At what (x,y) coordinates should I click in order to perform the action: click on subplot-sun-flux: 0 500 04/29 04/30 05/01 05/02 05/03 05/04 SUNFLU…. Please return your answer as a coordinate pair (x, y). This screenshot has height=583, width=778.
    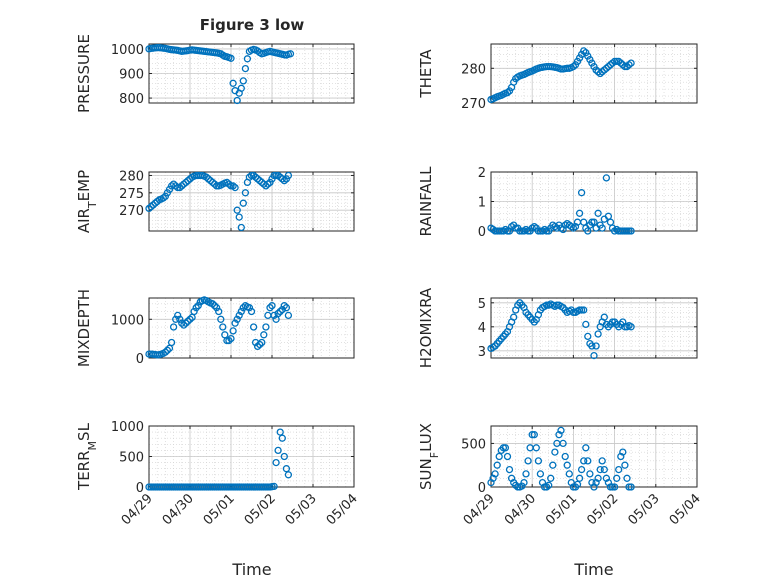
    Looking at the image, I should click on (560, 475).